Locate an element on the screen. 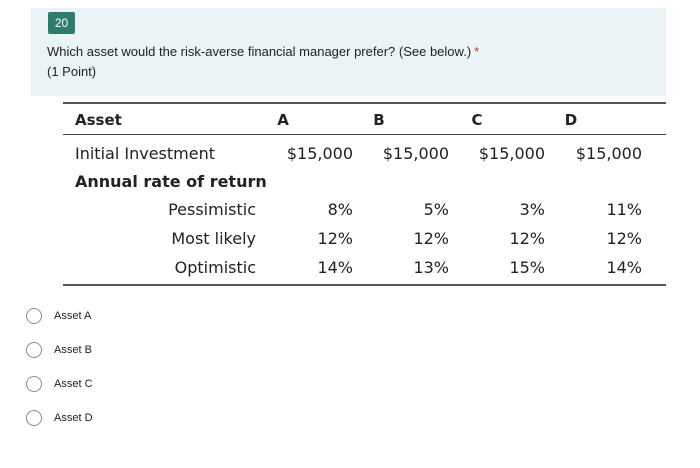 Image resolution: width=700 pixels, height=468 pixels. header-col-a: A is located at coordinates (283, 120).